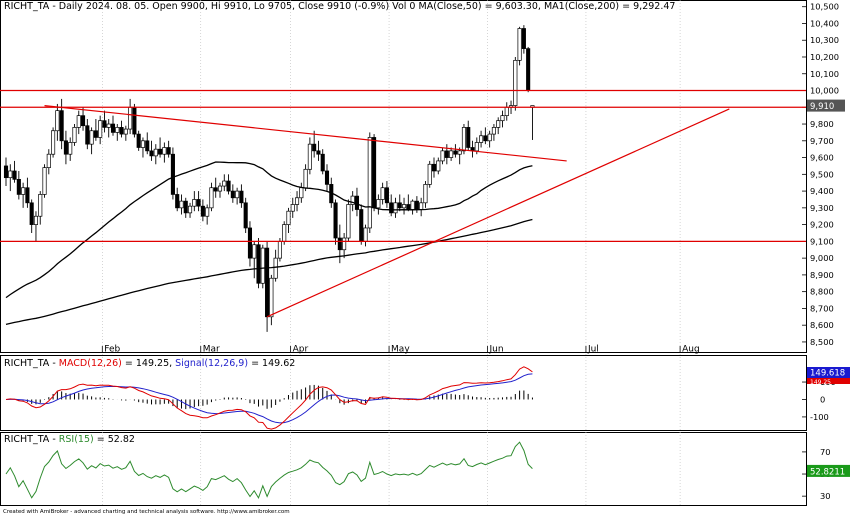 The width and height of the screenshot is (850, 517). Describe the element at coordinates (822, 174) in the screenshot. I see `y-tick-label: 9,500` at that location.